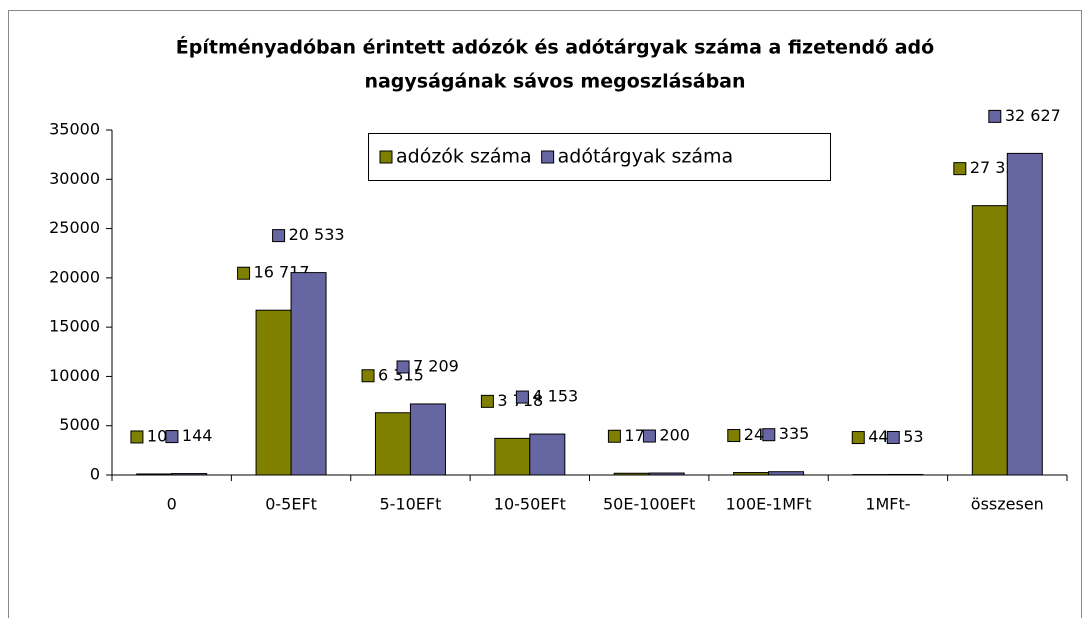 Image resolution: width=1090 pixels, height=618 pixels. I want to click on x-tick-label: összesen, so click(1007, 504).